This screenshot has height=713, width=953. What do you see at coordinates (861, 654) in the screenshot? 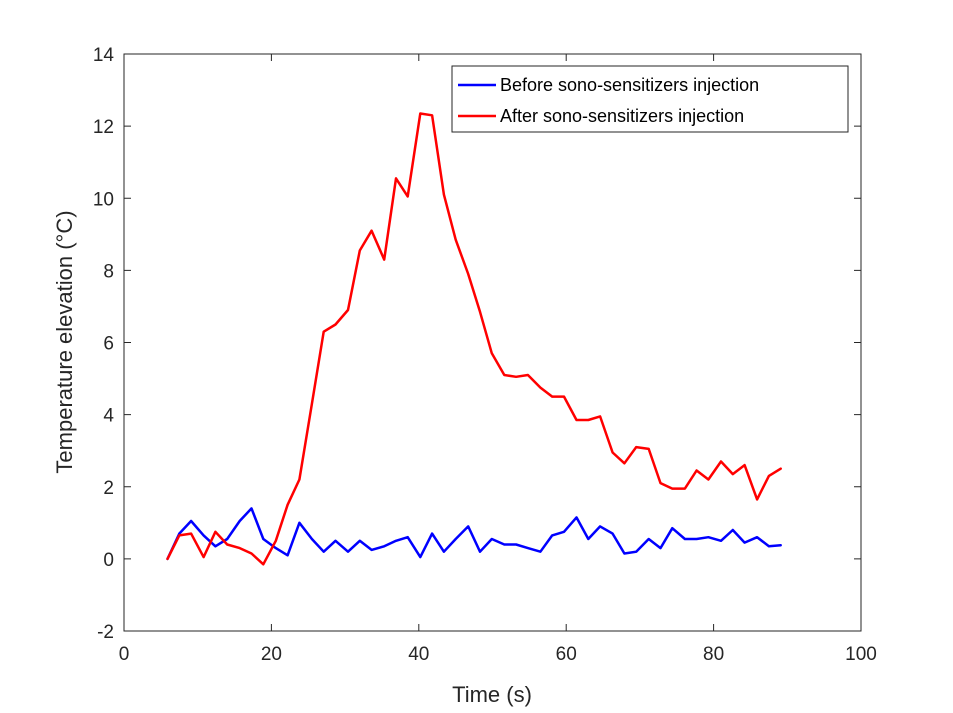
I see `x-tick-label: 100` at bounding box center [861, 654].